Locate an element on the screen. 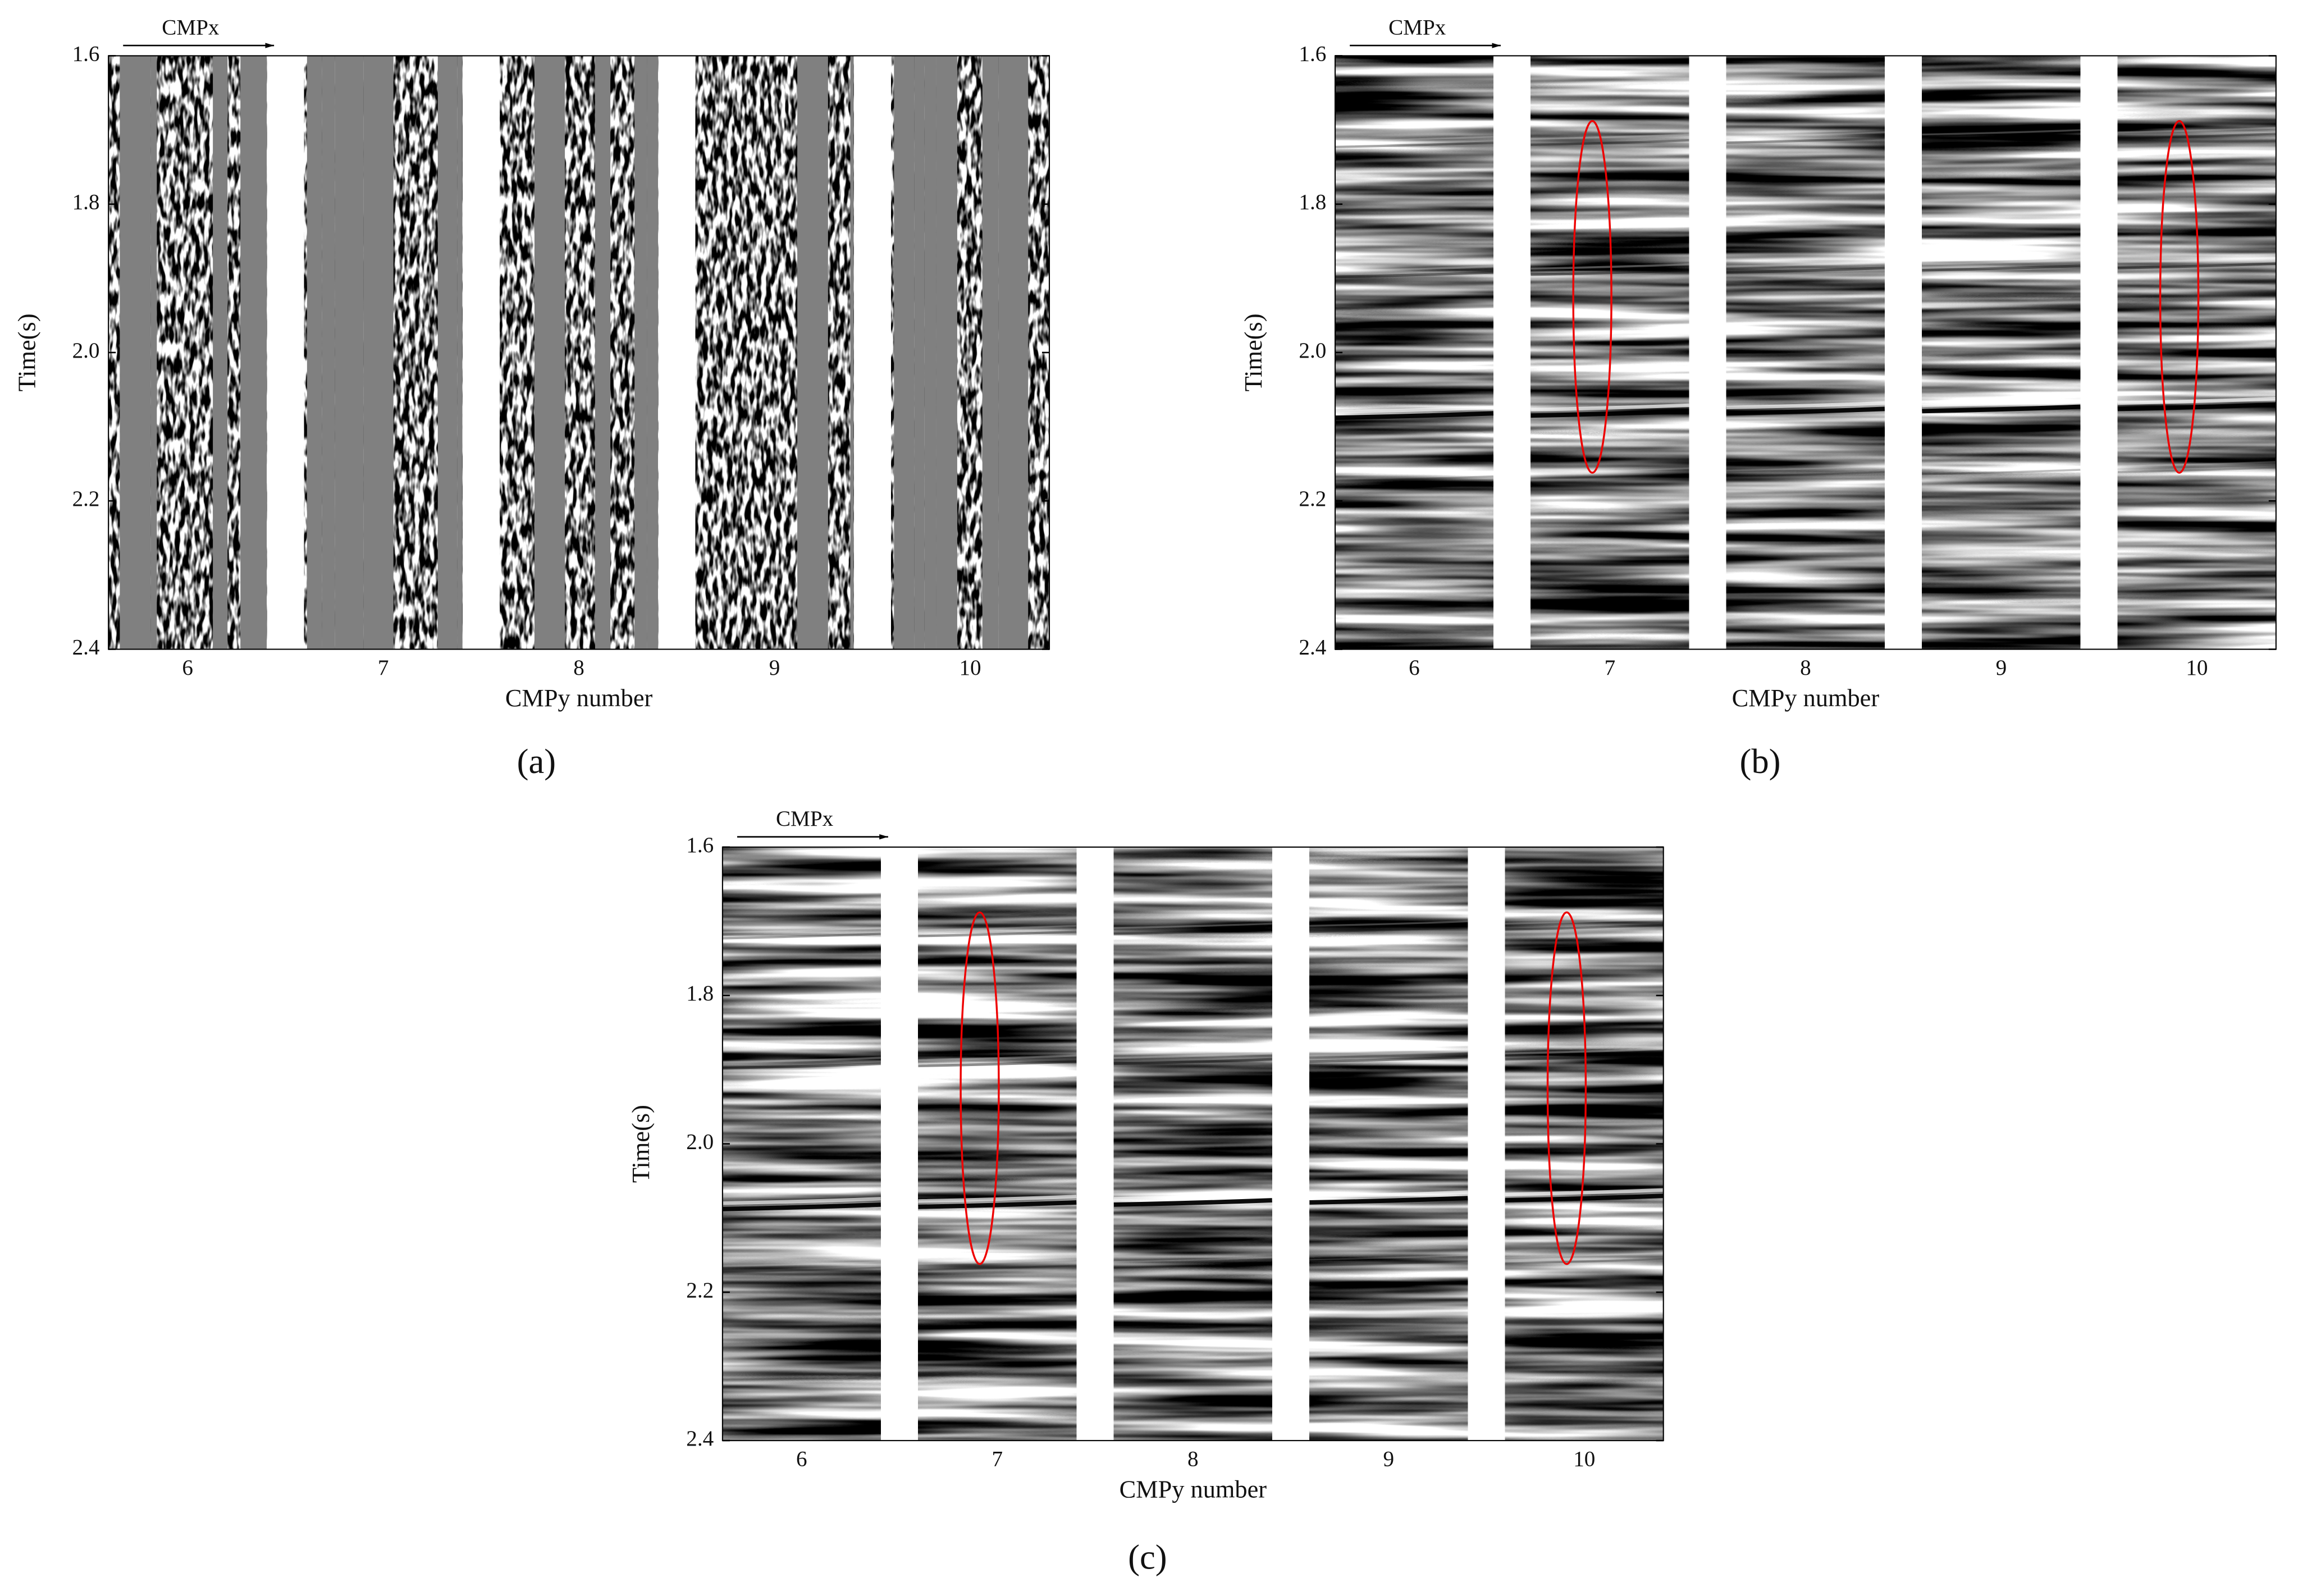 This screenshot has height=1596, width=2298. x-tick-label: 6 is located at coordinates (1414, 668).